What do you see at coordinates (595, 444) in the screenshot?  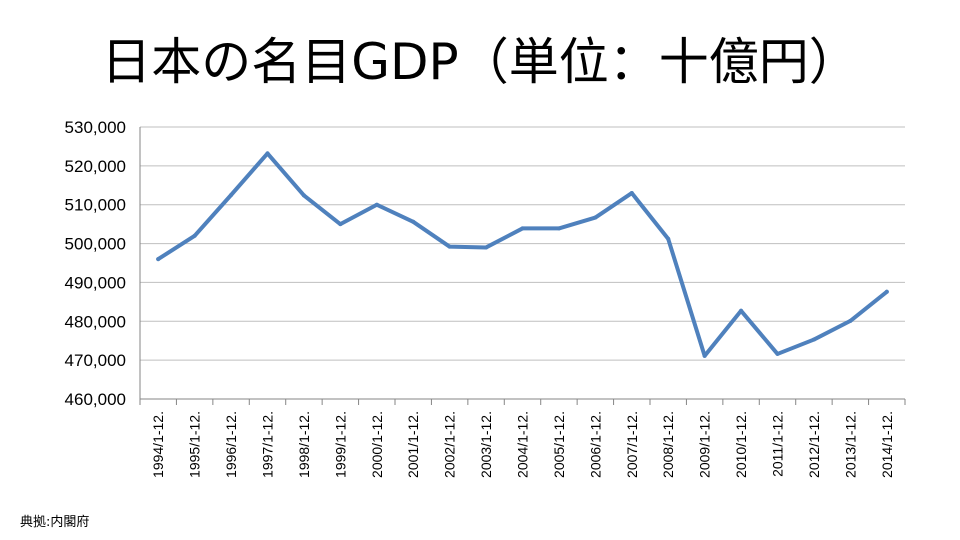 I see `x-tick-label: 2006/1-12.` at bounding box center [595, 444].